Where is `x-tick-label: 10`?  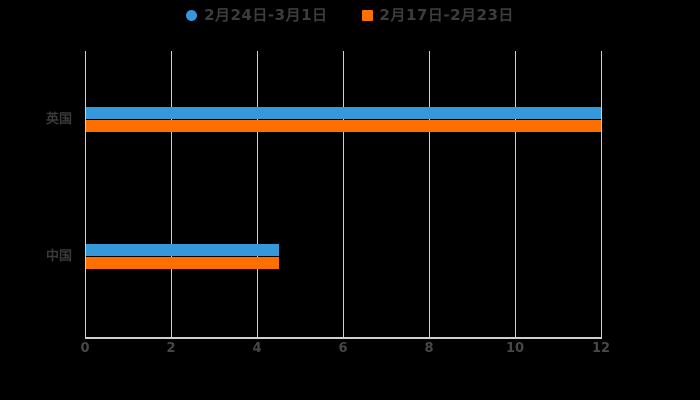 x-tick-label: 10 is located at coordinates (515, 348).